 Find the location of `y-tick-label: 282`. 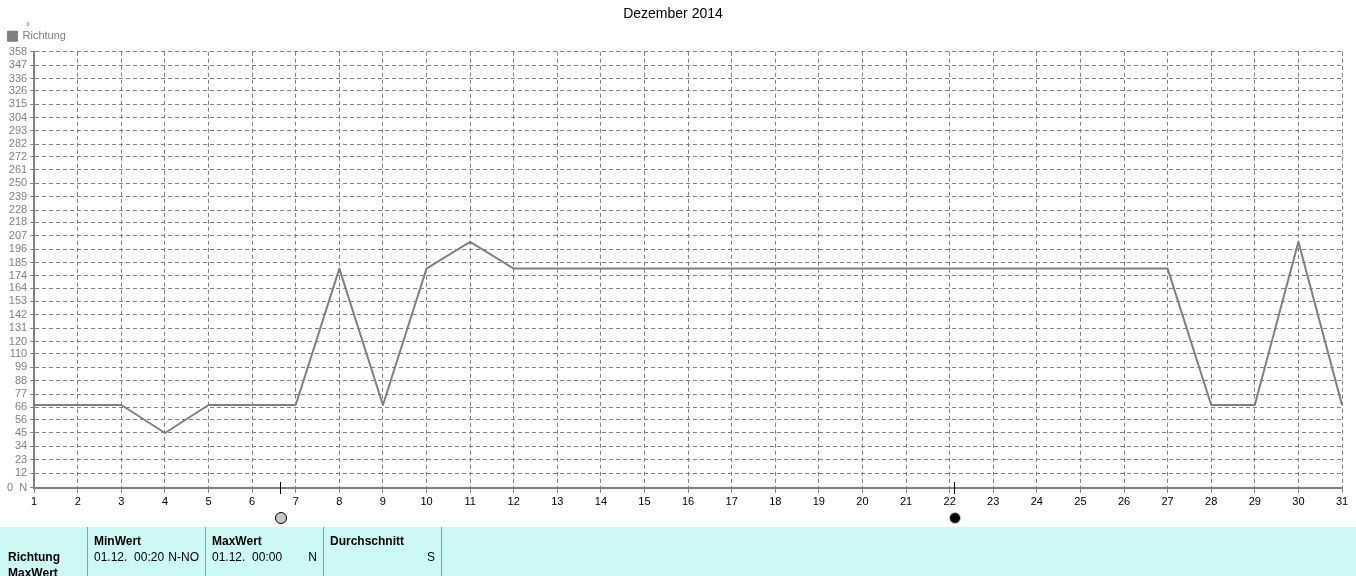

y-tick-label: 282 is located at coordinates (18, 143).